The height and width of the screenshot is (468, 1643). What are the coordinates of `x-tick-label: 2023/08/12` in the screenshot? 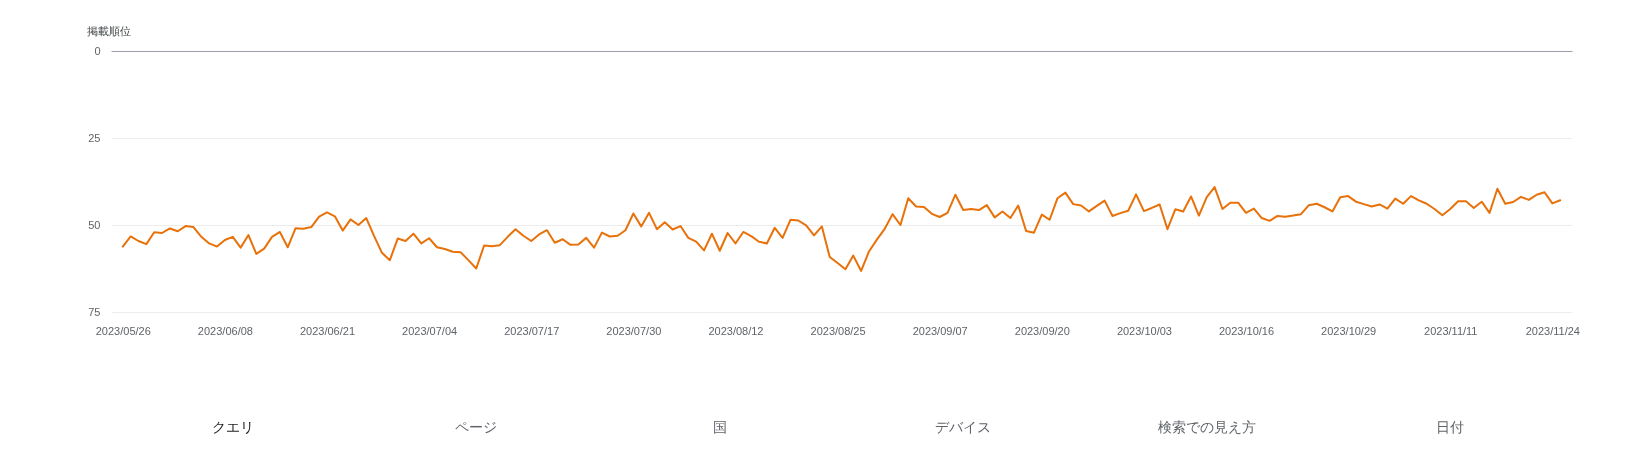 It's located at (736, 330).